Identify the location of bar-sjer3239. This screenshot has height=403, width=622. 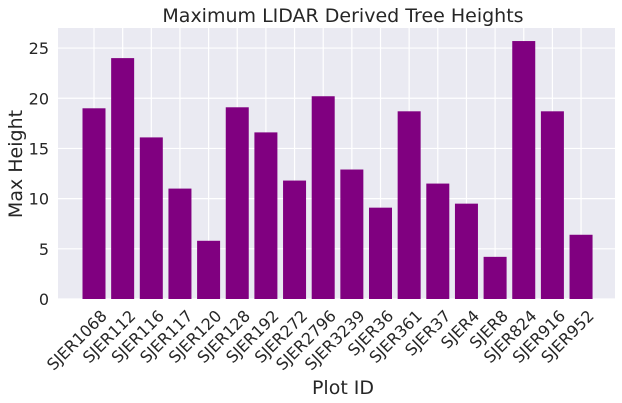
(352, 234).